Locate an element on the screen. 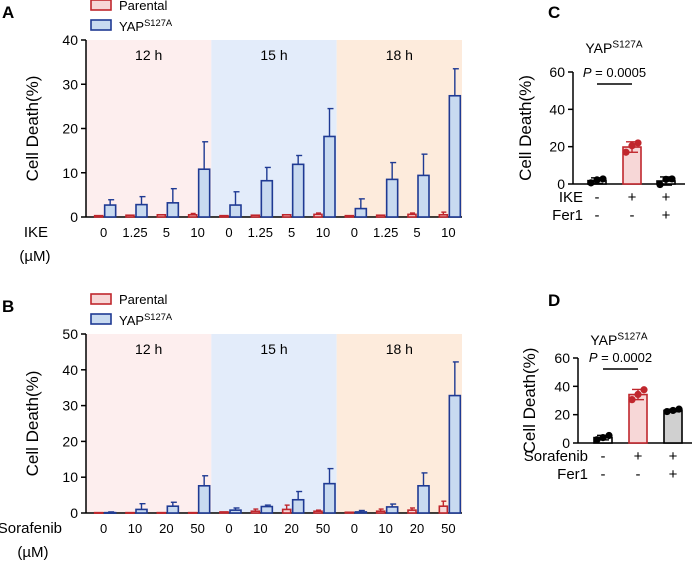 This screenshot has width=699, height=566. x-tick-label-A-2-3: 10 is located at coordinates (448, 232).